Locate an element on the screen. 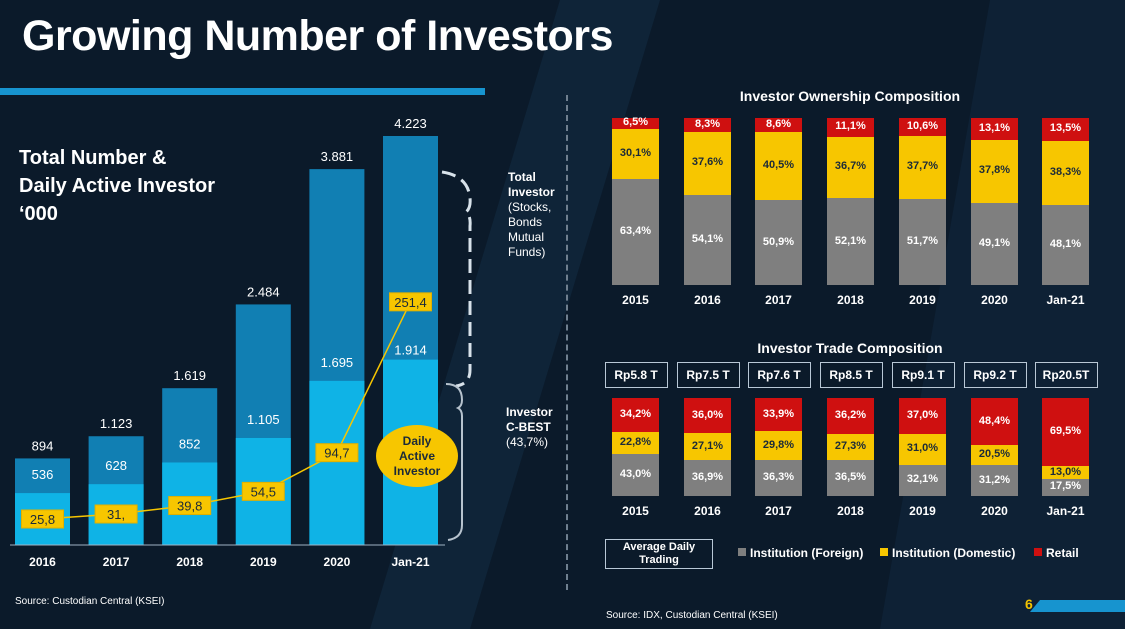 Image resolution: width=1125 pixels, height=629 pixels. legend-domestic-swatch is located at coordinates (884, 552).